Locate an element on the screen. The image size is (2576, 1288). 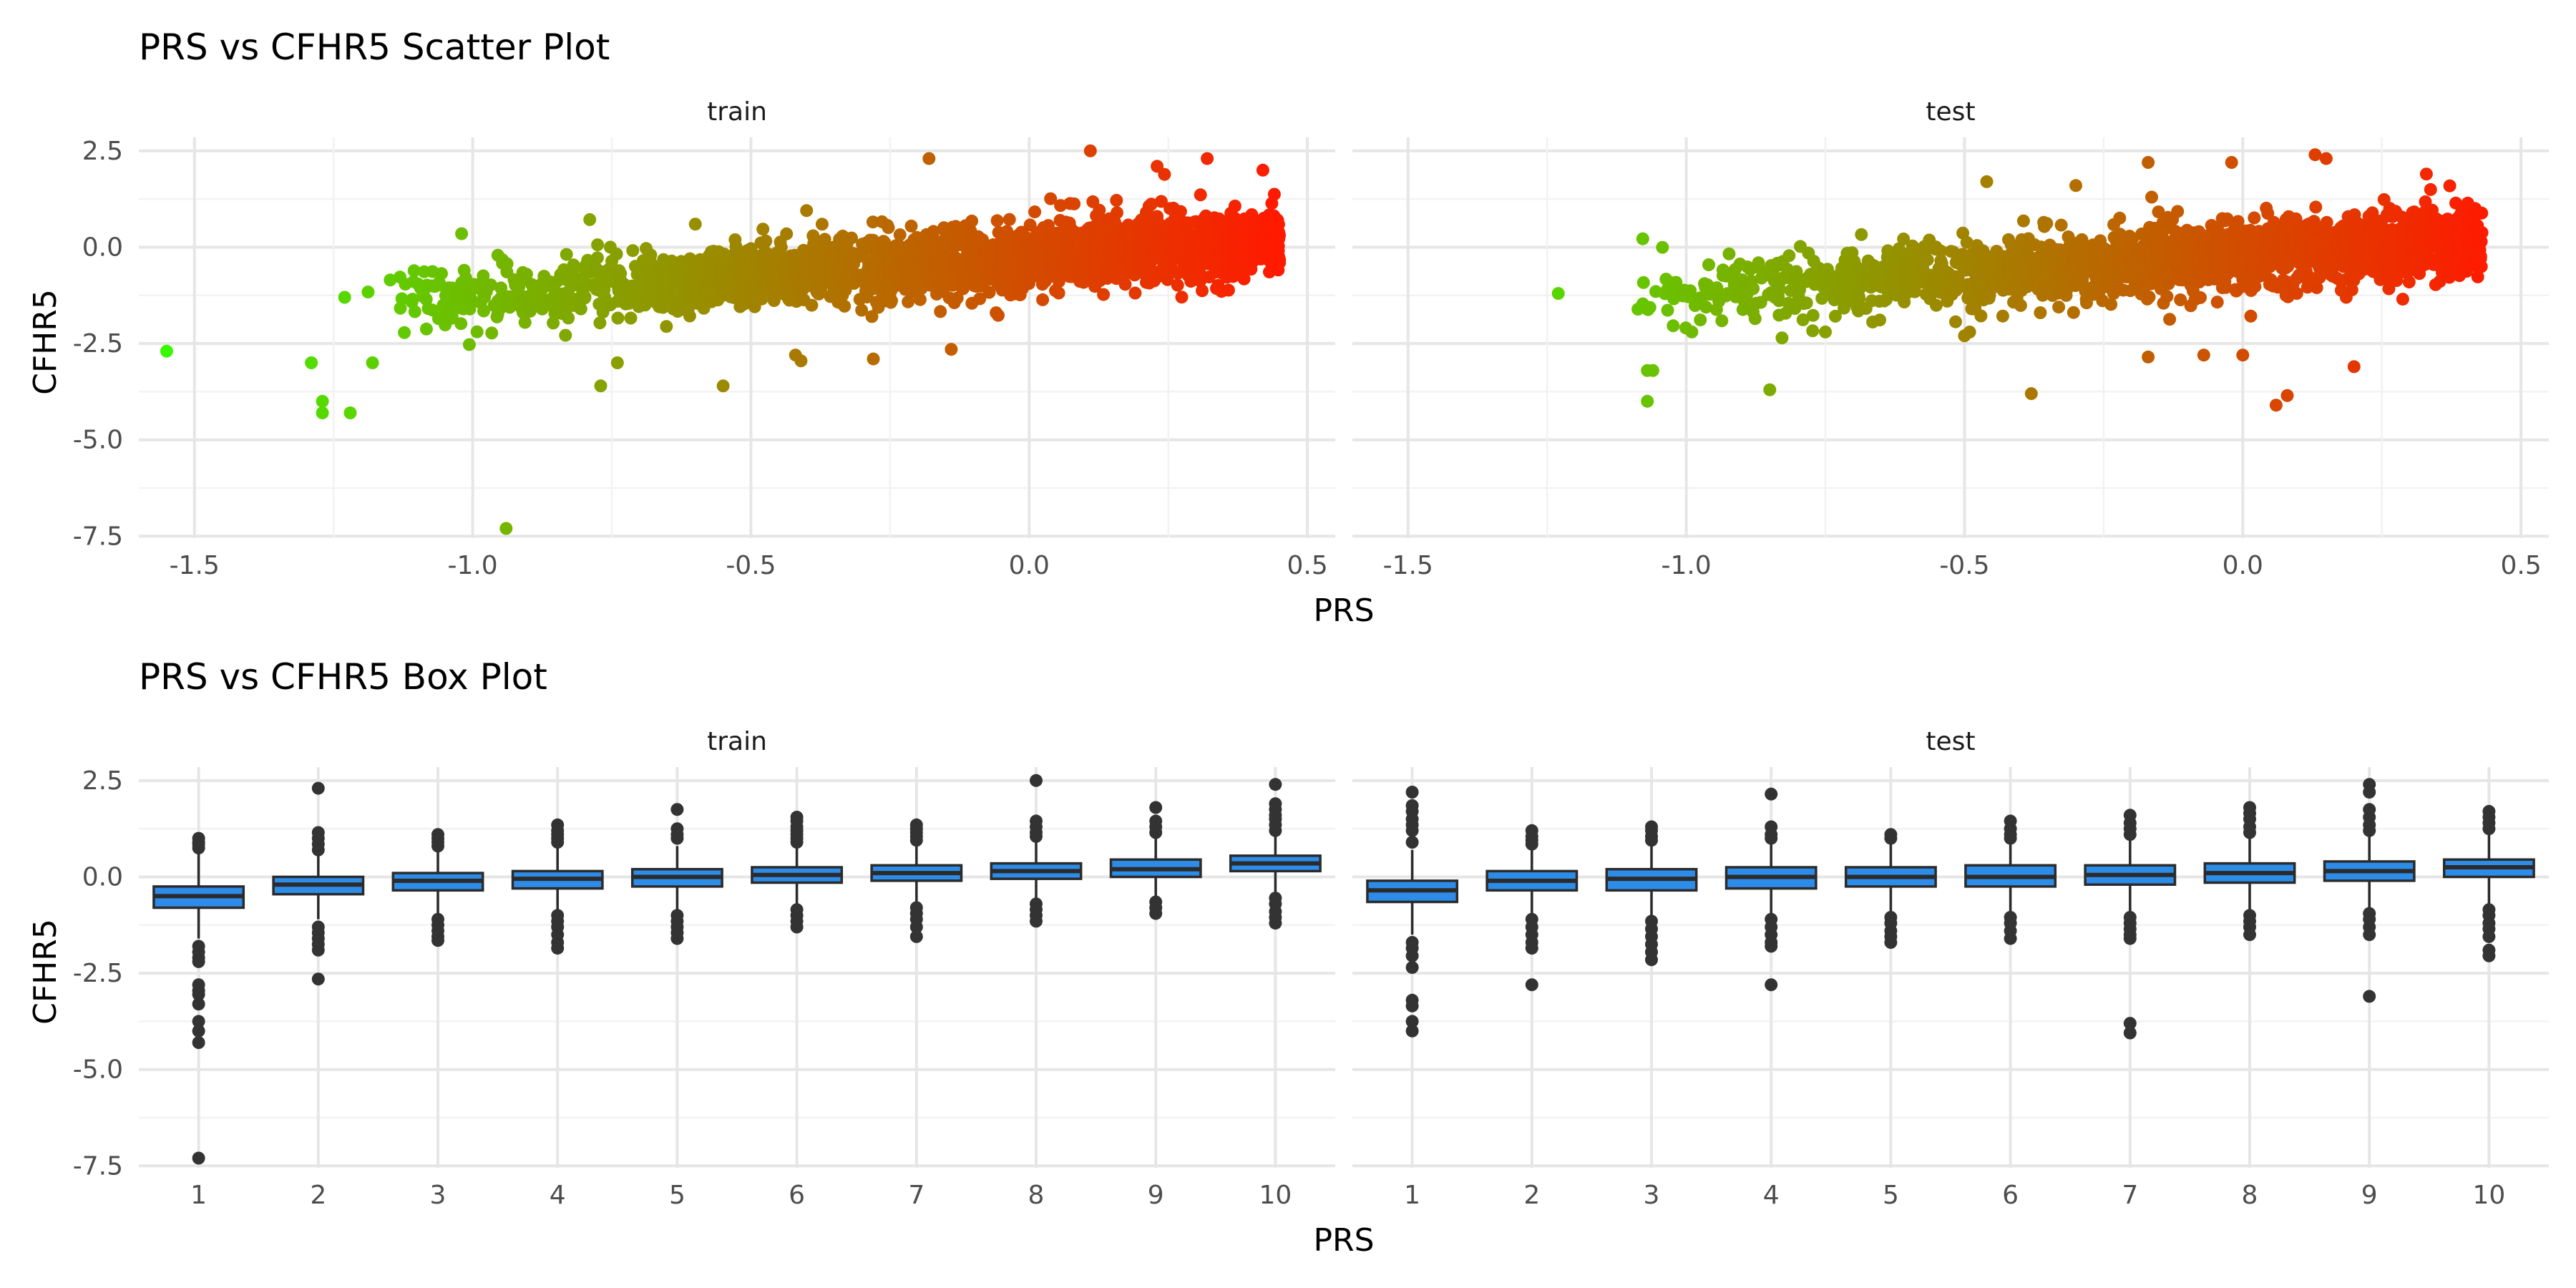
x-tick-label: 2 is located at coordinates (318, 1195).